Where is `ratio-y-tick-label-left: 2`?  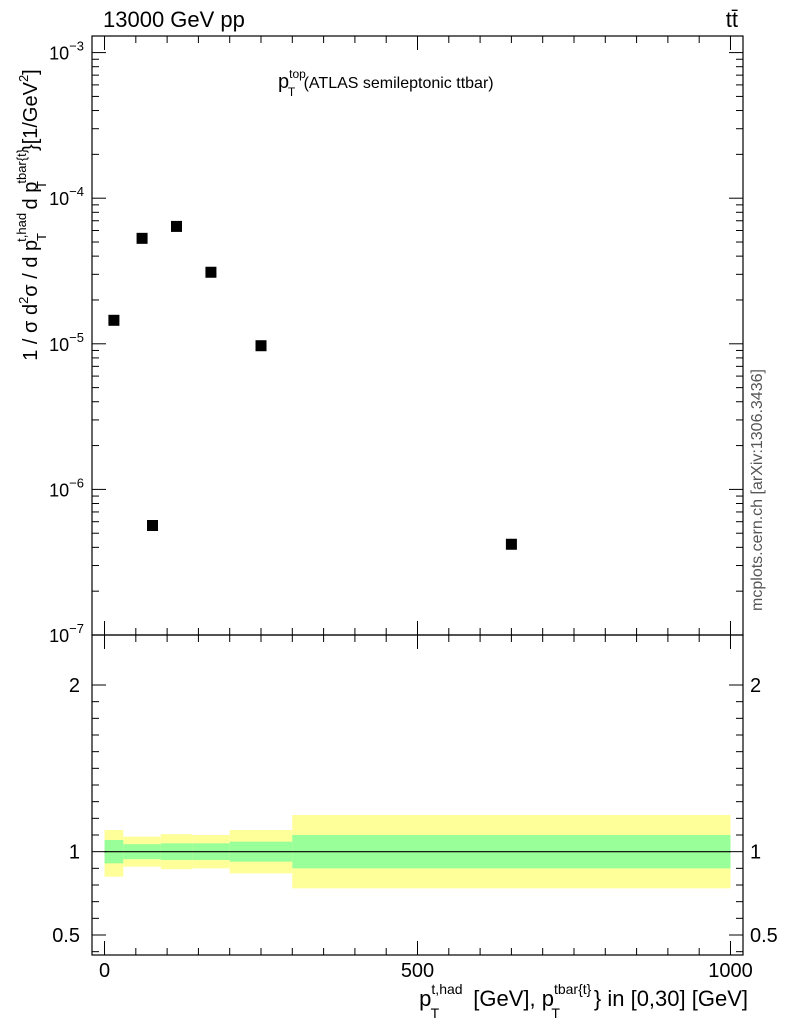 ratio-y-tick-label-left: 2 is located at coordinates (74, 686).